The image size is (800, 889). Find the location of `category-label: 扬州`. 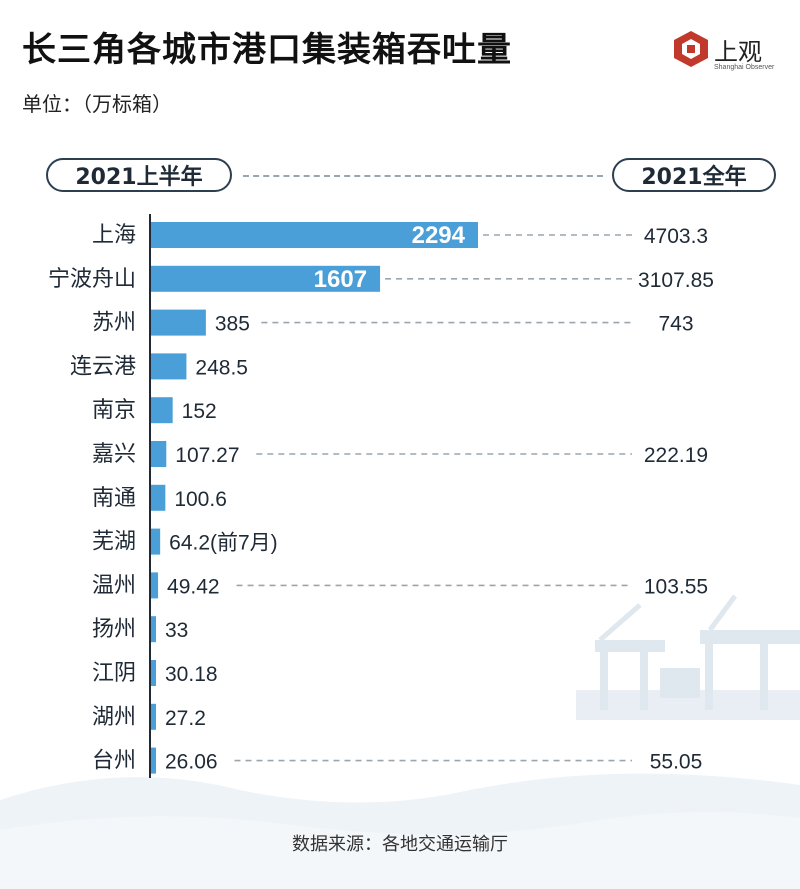

category-label: 扬州 is located at coordinates (114, 629).